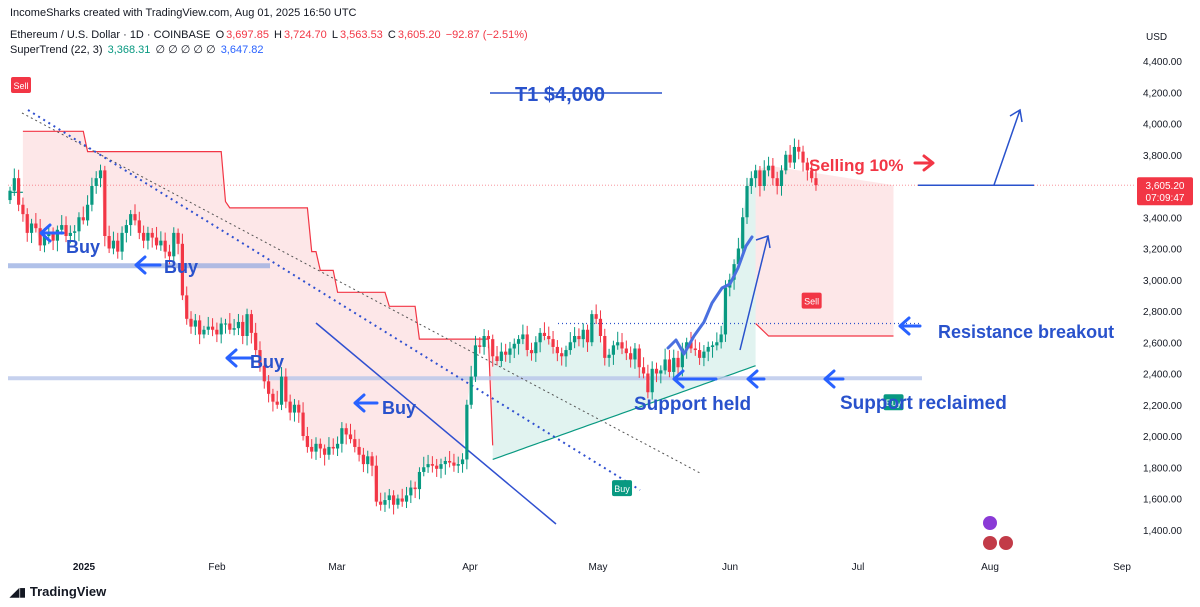 Image resolution: width=1200 pixels, height=607 pixels. What do you see at coordinates (1162, 62) in the screenshot?
I see `y-tick-label: 4,400.00` at bounding box center [1162, 62].